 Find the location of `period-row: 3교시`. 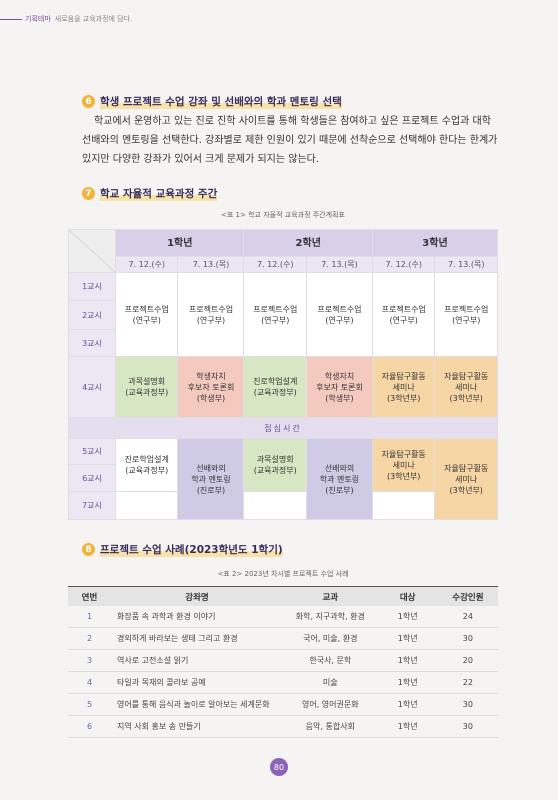

period-row: 3교시 is located at coordinates (283, 343).